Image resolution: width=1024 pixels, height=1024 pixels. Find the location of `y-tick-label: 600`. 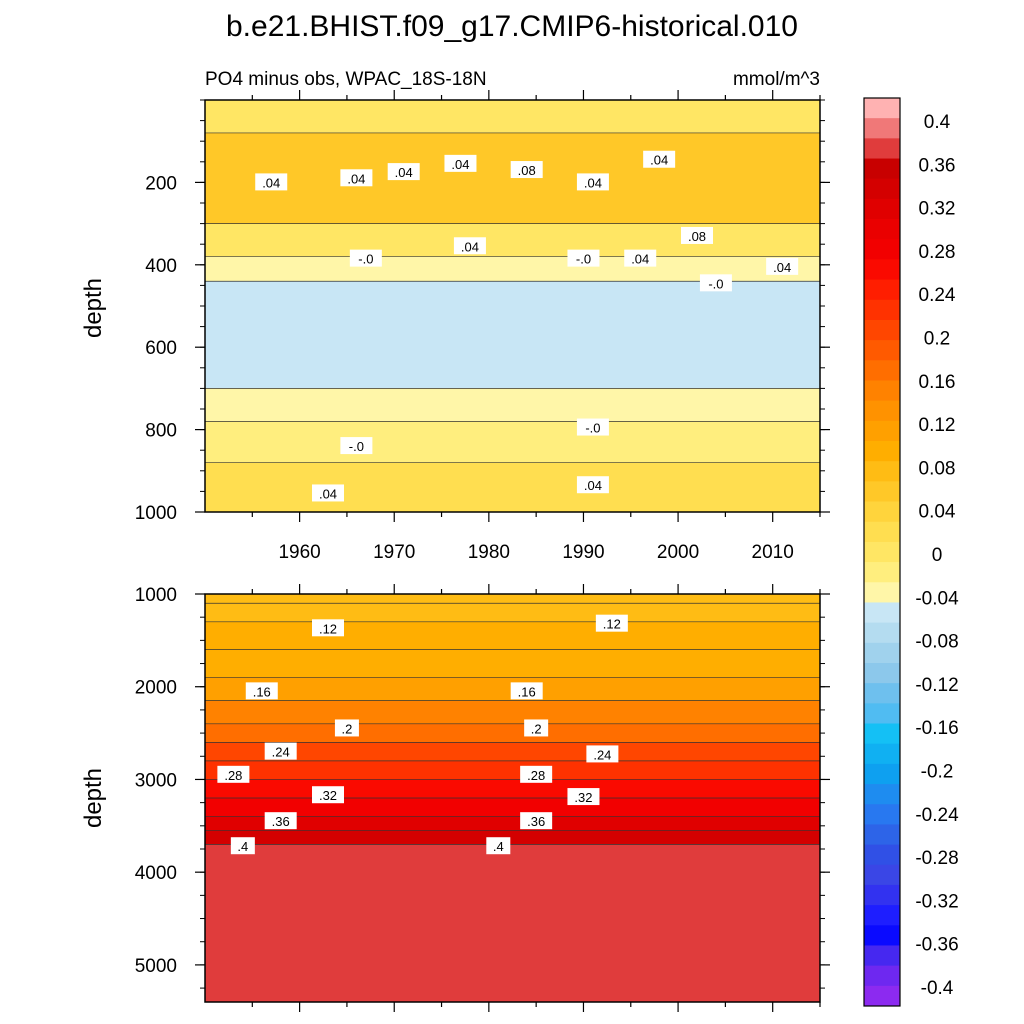

y-tick-label: 600 is located at coordinates (161, 348).